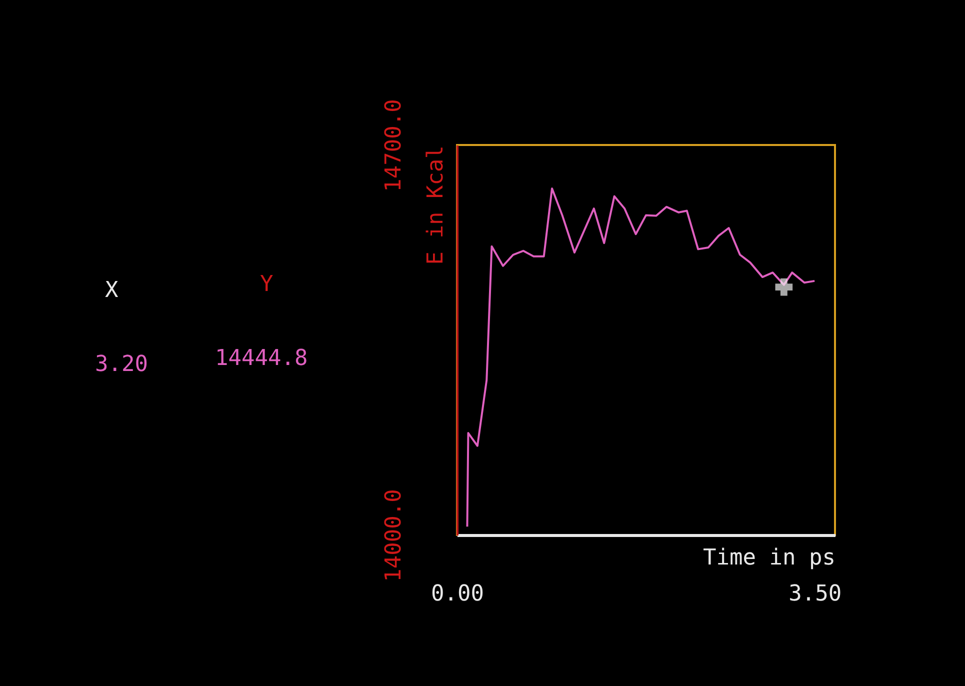 Image resolution: width=965 pixels, height=686 pixels. What do you see at coordinates (436, 205) in the screenshot?
I see `y-axis-title: E in Kcal` at bounding box center [436, 205].